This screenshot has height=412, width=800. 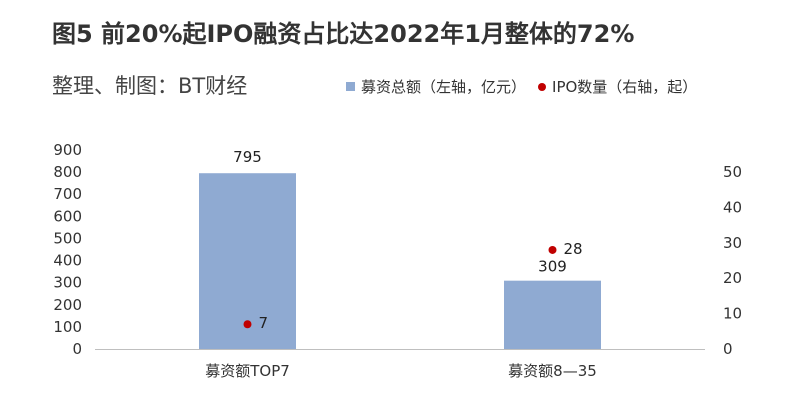 What do you see at coordinates (732, 207) in the screenshot?
I see `y-right-tick-label: 40` at bounding box center [732, 207].